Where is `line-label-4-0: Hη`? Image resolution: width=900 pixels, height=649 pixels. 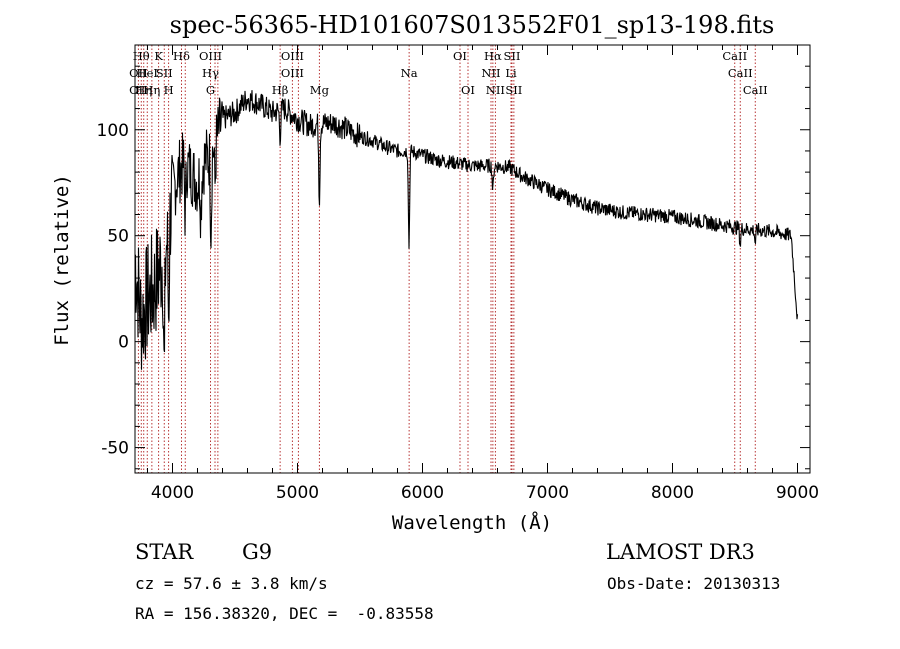 line-label-4-0: Hη is located at coordinates (151, 90).